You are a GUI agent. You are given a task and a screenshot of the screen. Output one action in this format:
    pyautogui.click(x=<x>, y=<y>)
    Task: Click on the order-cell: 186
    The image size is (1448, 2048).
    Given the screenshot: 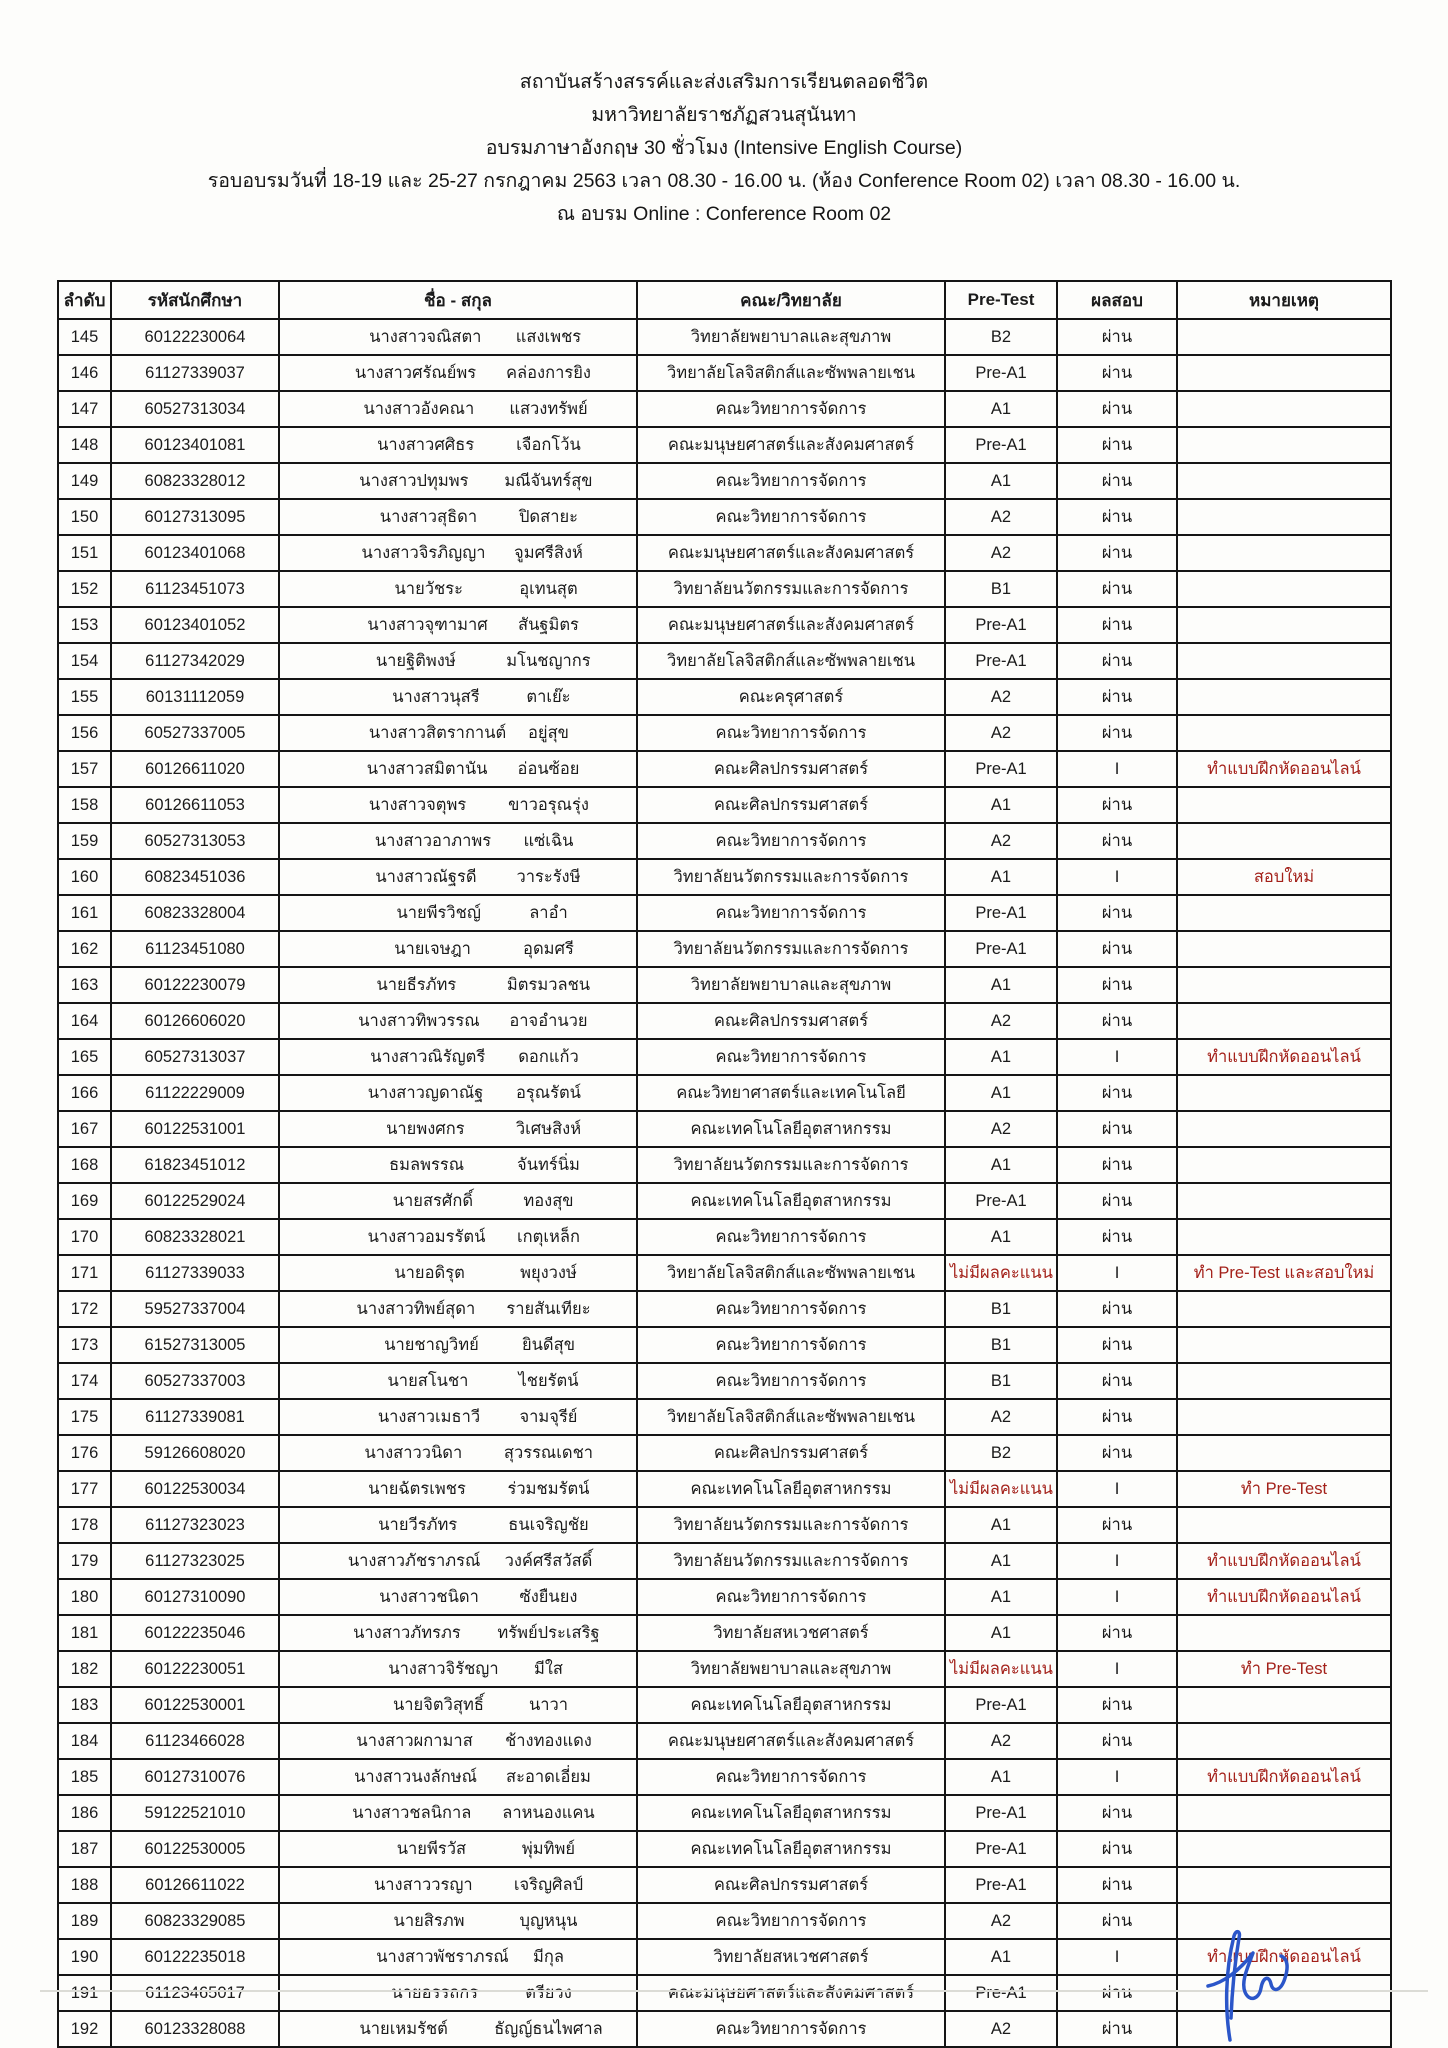 What is the action you would take?
    pyautogui.click(x=84, y=1813)
    